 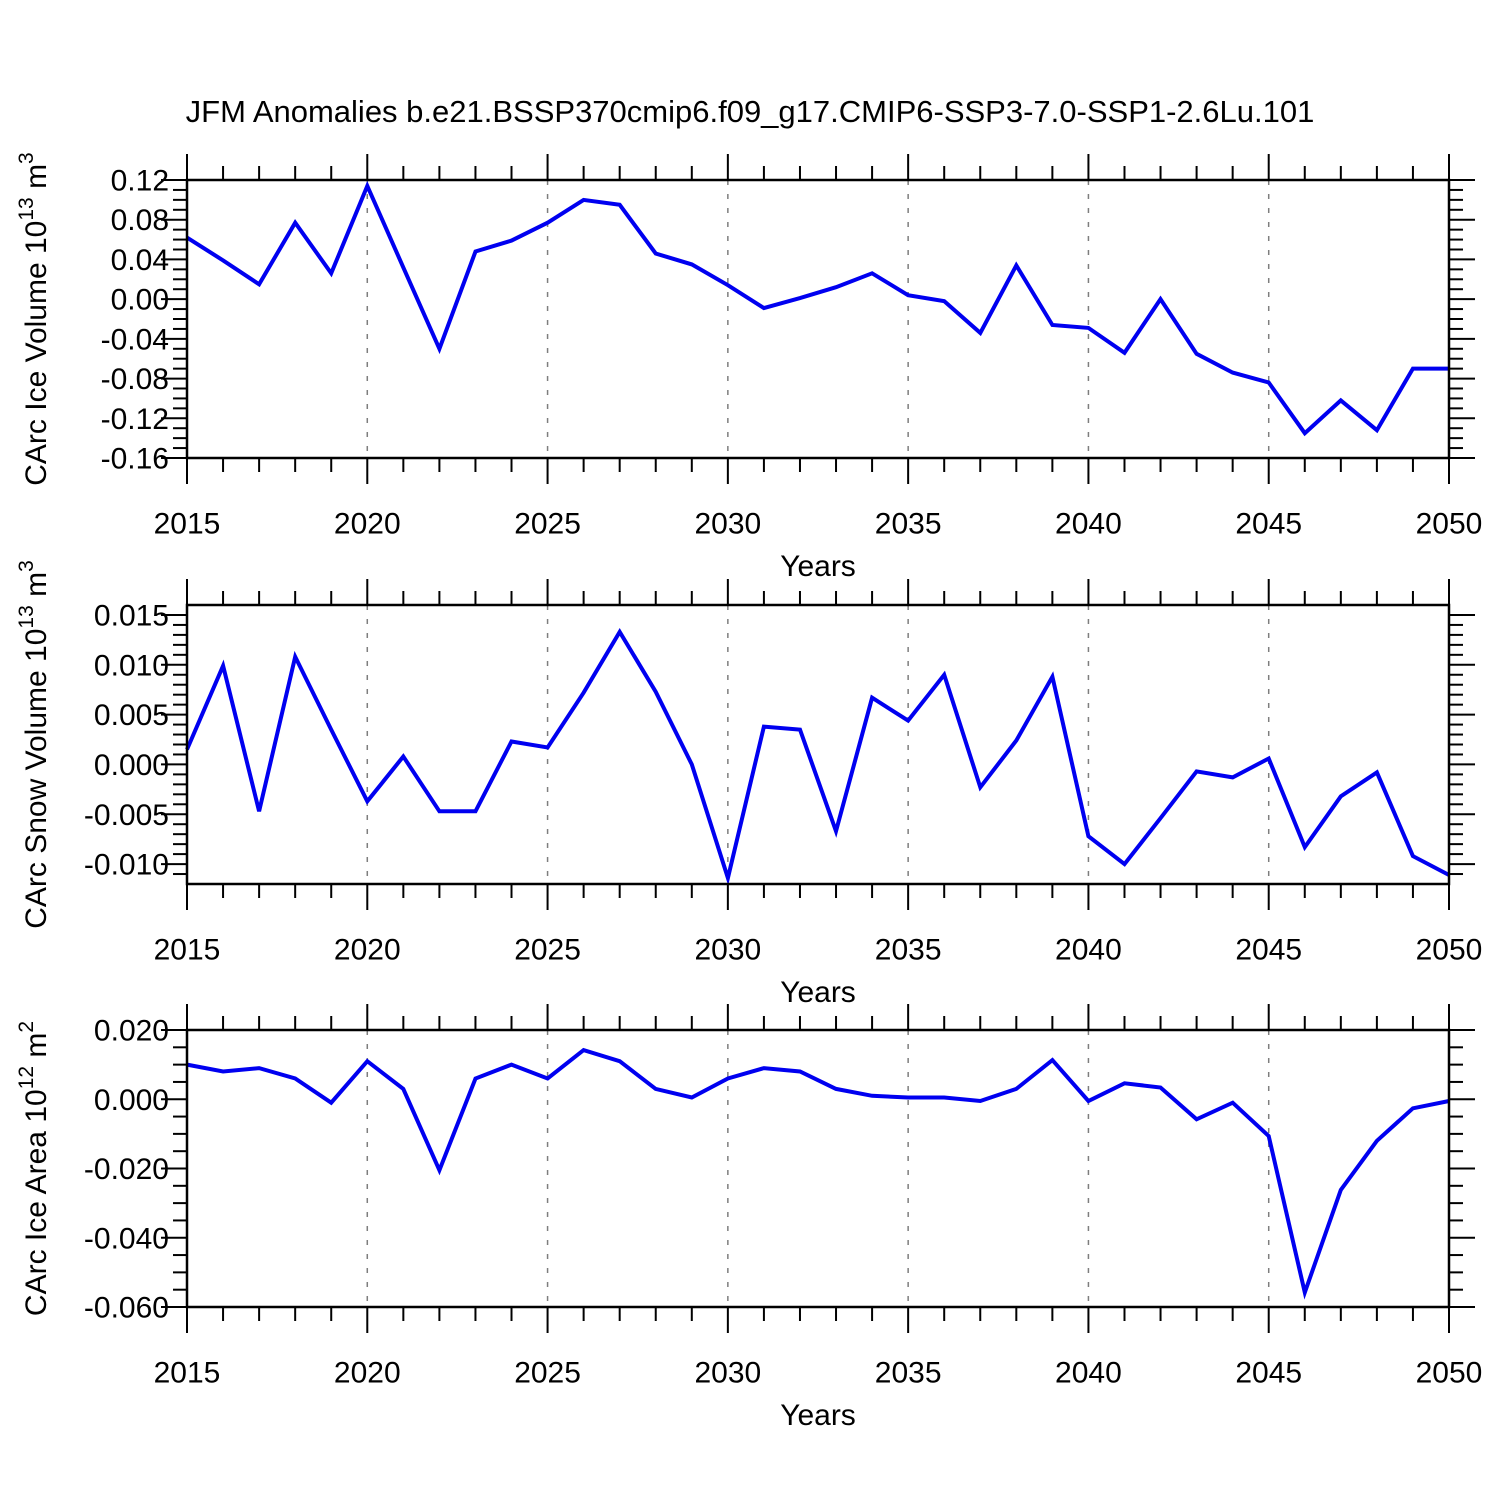 What do you see at coordinates (140, 181) in the screenshot?
I see `y-tick-label: 0.12` at bounding box center [140, 181].